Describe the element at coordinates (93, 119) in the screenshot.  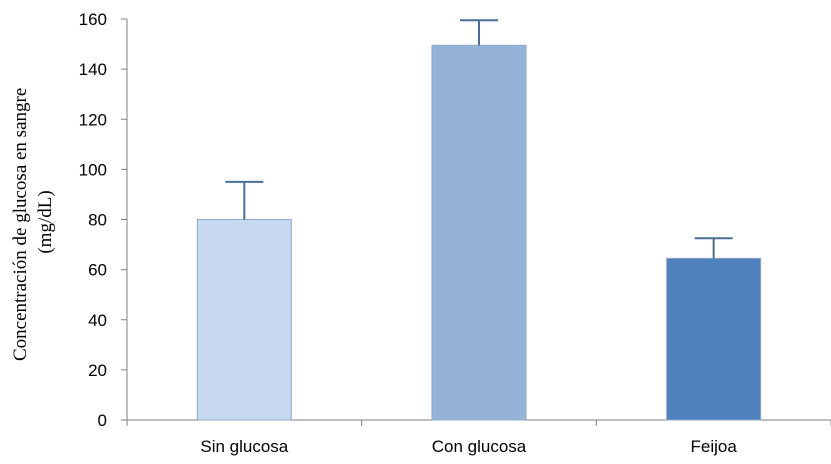
I see `y-tick-label-6: 120` at that location.